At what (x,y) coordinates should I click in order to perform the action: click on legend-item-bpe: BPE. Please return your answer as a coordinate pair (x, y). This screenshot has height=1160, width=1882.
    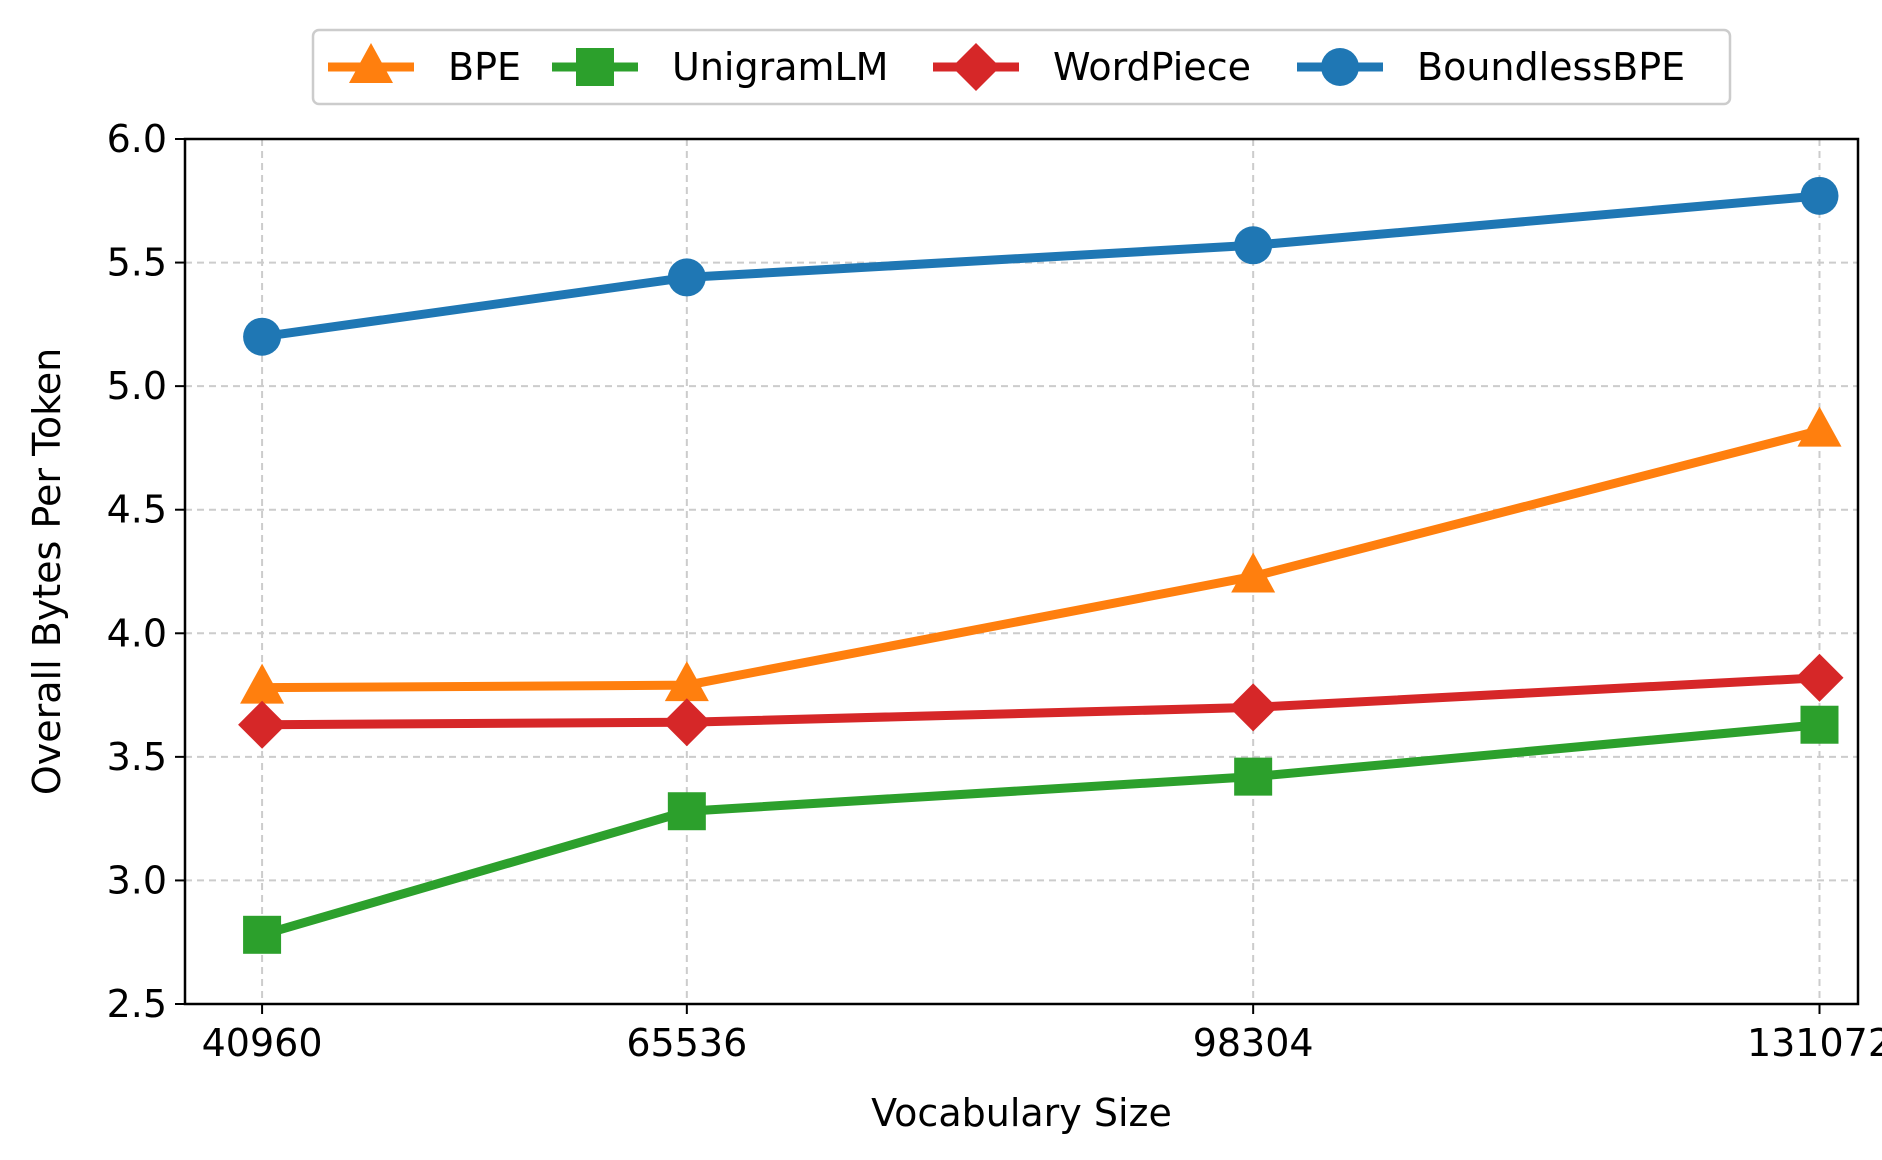
    Looking at the image, I should click on (424, 66).